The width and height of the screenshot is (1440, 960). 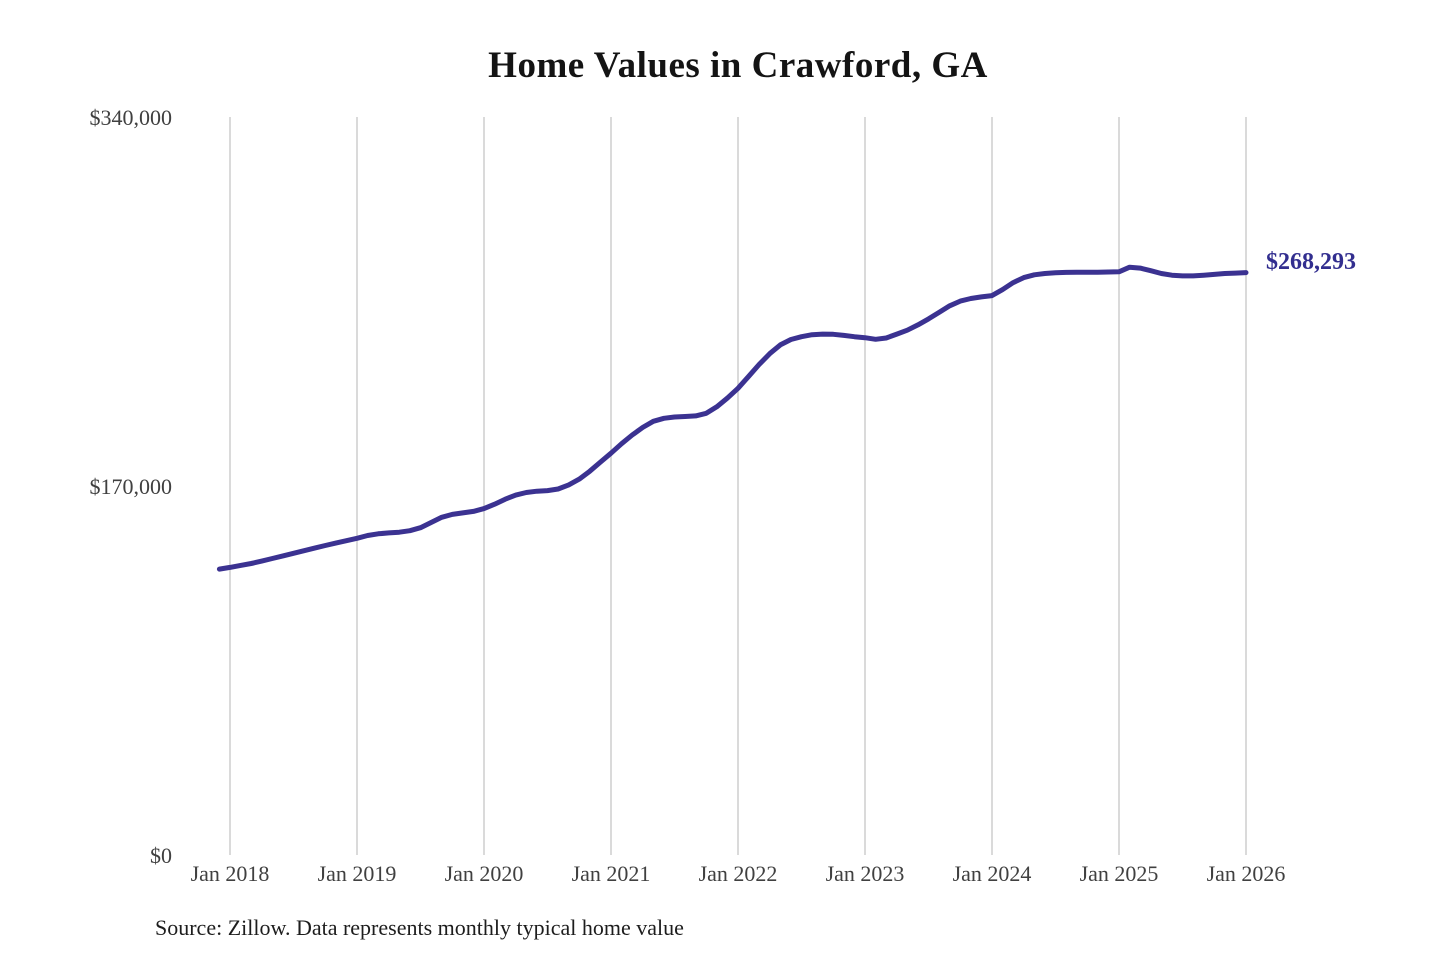 What do you see at coordinates (1246, 873) in the screenshot?
I see `x-tick-label: Jan 2026` at bounding box center [1246, 873].